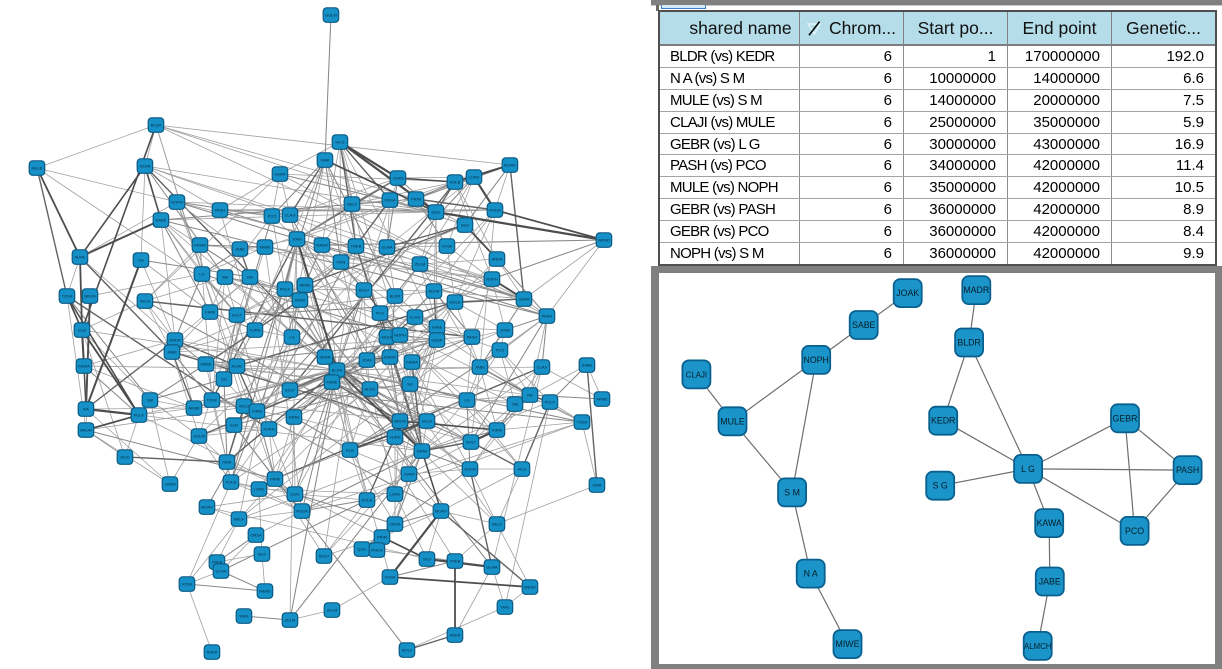 Image resolution: width=1222 pixels, height=669 pixels. Describe the element at coordinates (495, 210) in the screenshot. I see `svg-text: RODA` at that location.